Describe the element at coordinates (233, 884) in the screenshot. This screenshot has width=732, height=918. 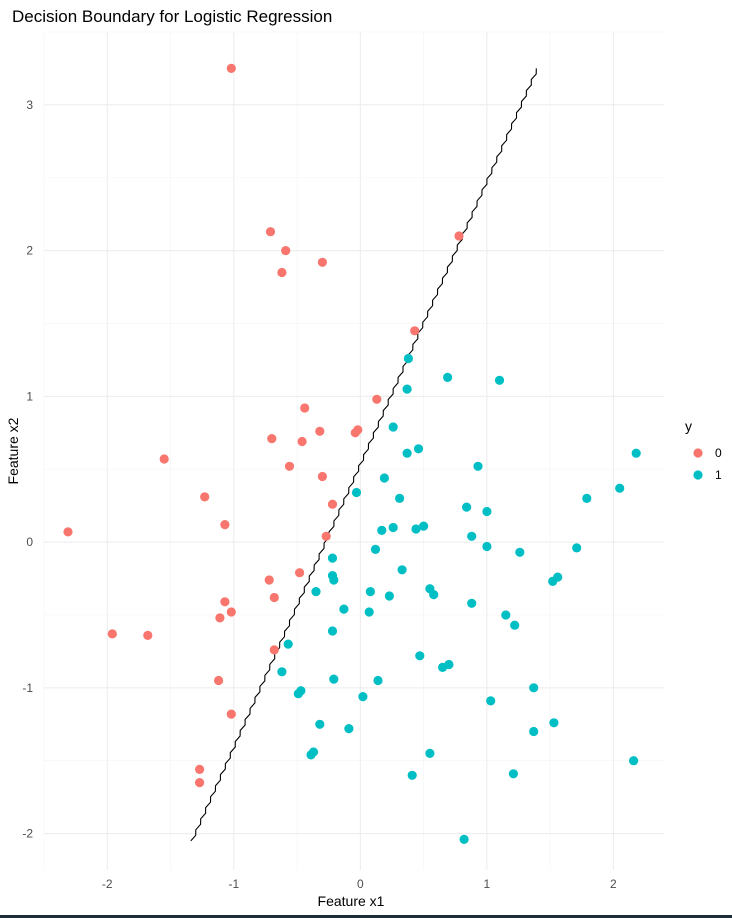
I see `x-tick-label: -1` at that location.